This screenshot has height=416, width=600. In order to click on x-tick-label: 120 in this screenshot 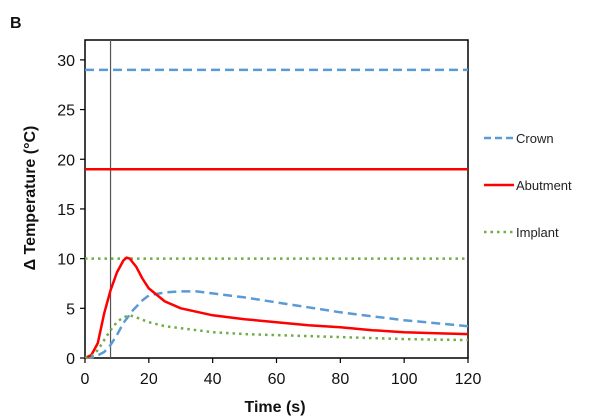, I will do `click(468, 379)`.